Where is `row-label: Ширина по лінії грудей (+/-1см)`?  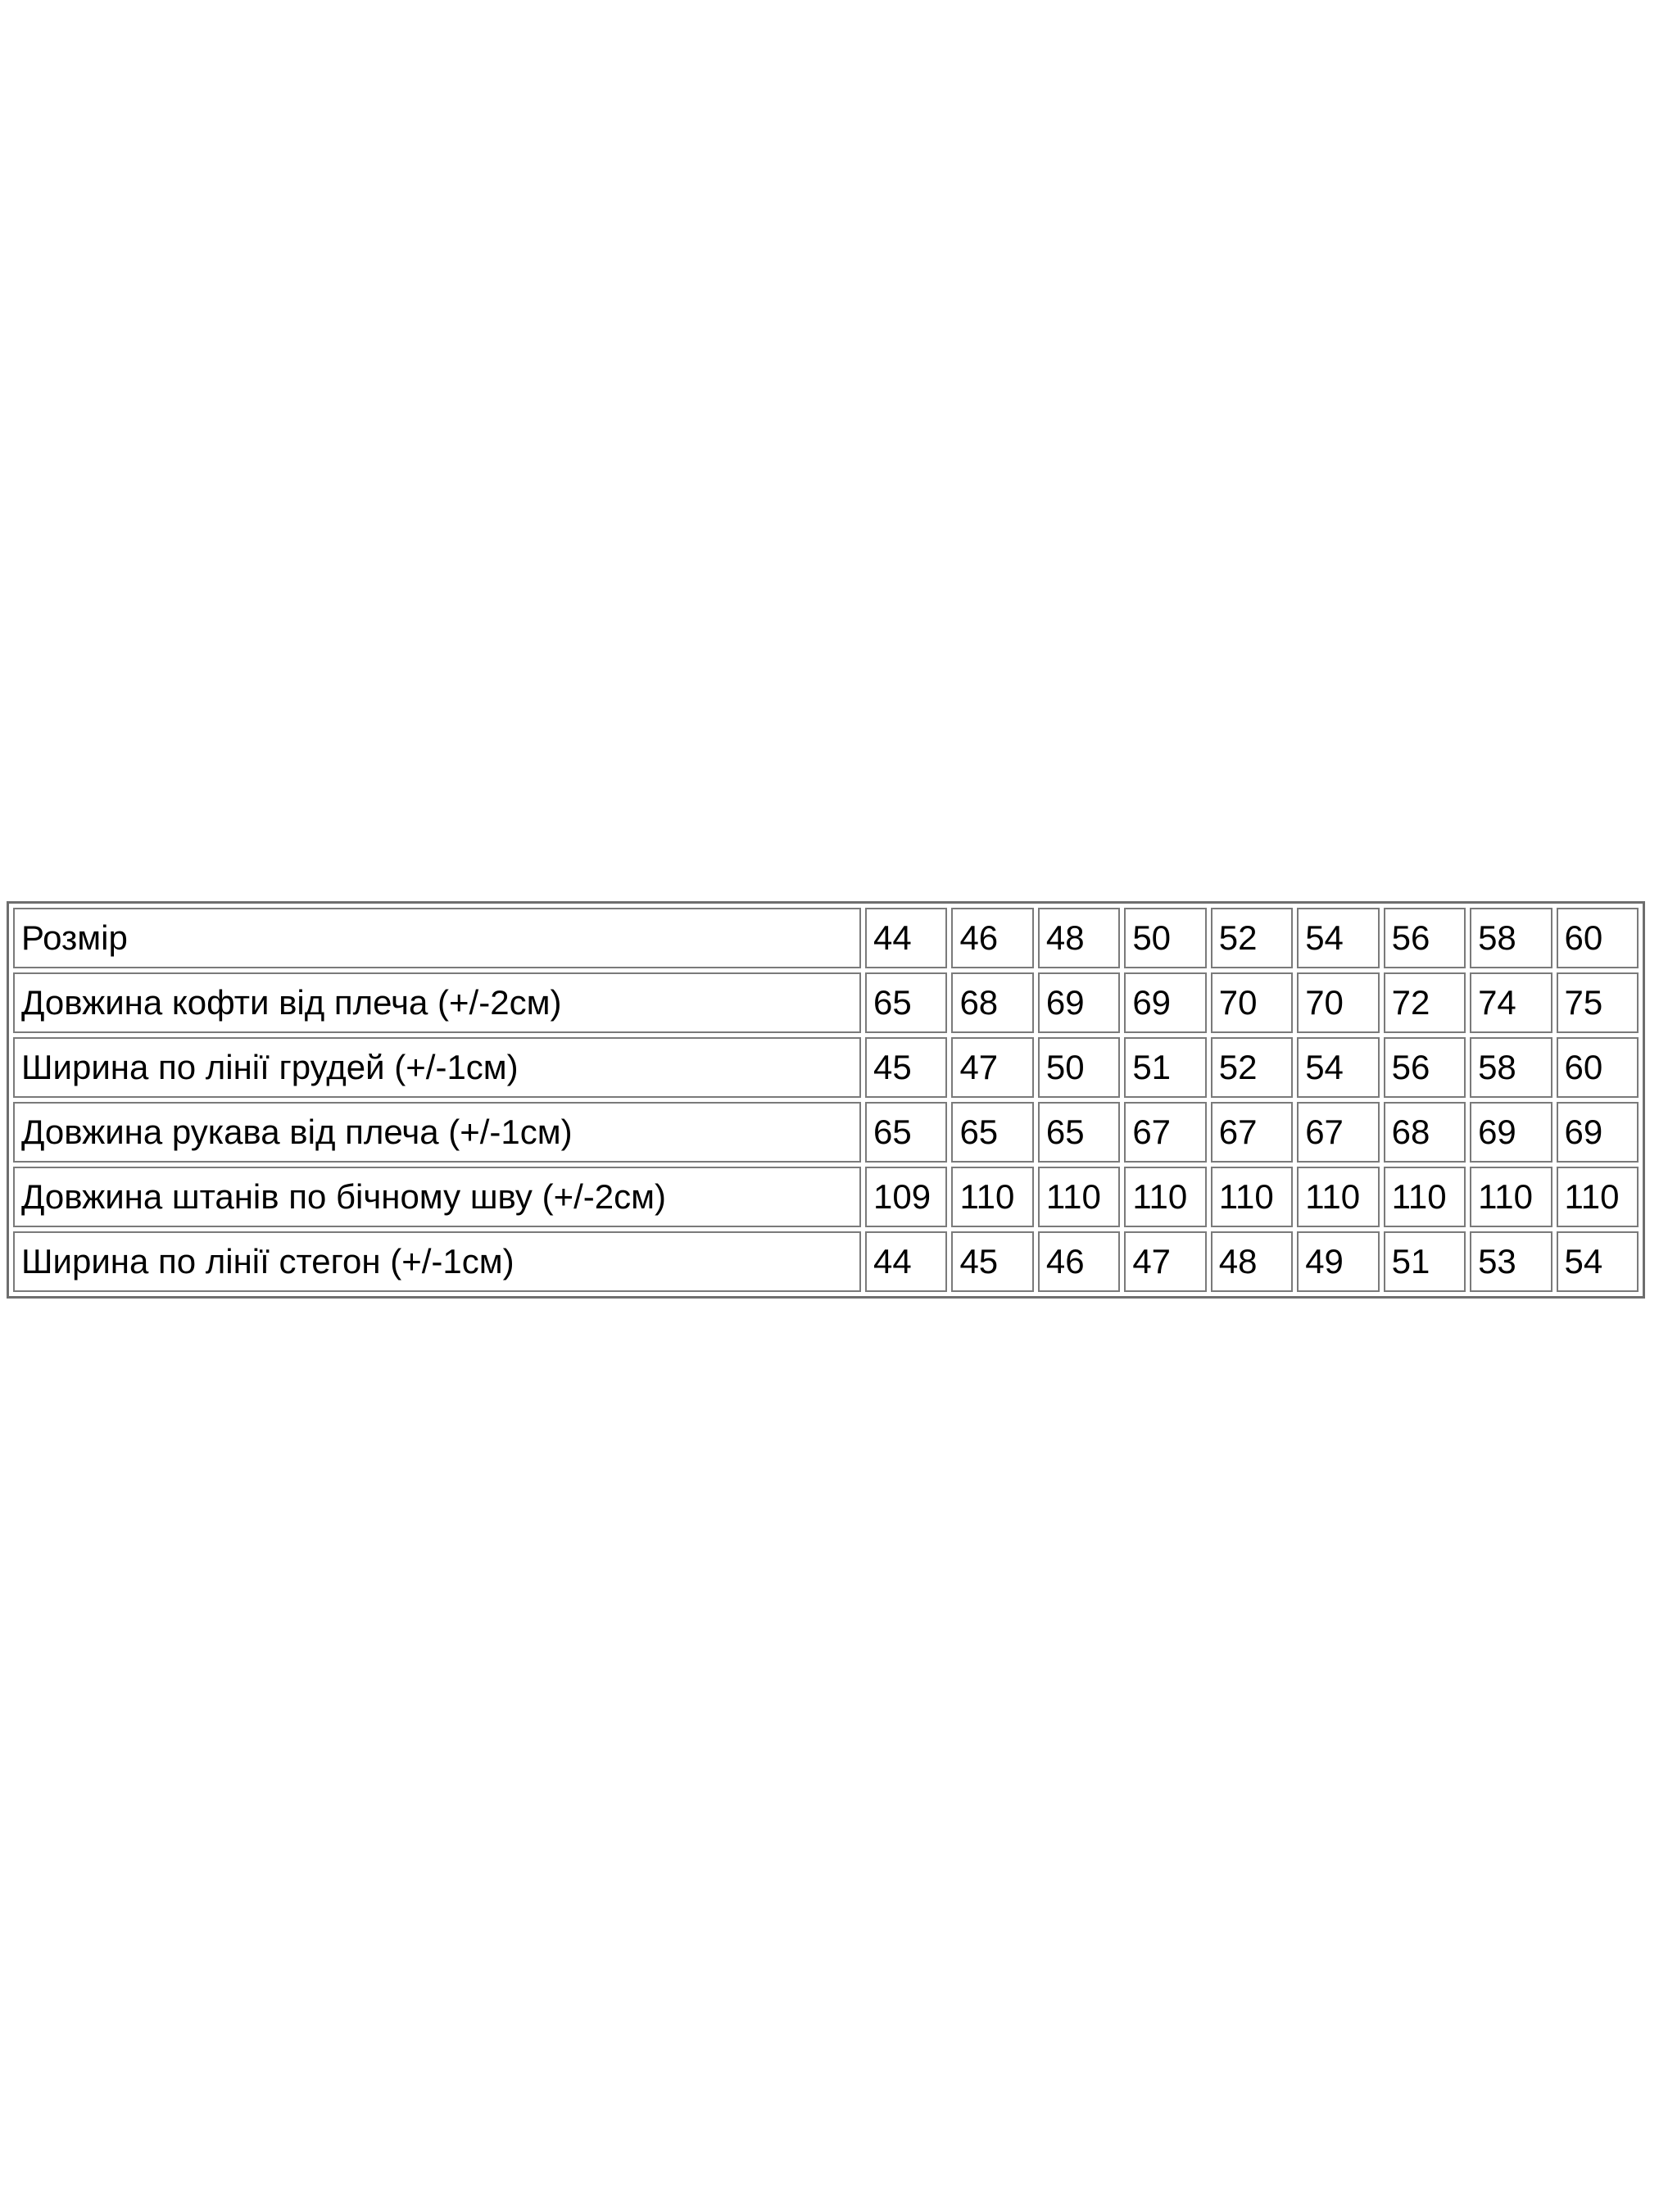 row-label: Ширина по лінії грудей (+/-1см) is located at coordinates (437, 1067).